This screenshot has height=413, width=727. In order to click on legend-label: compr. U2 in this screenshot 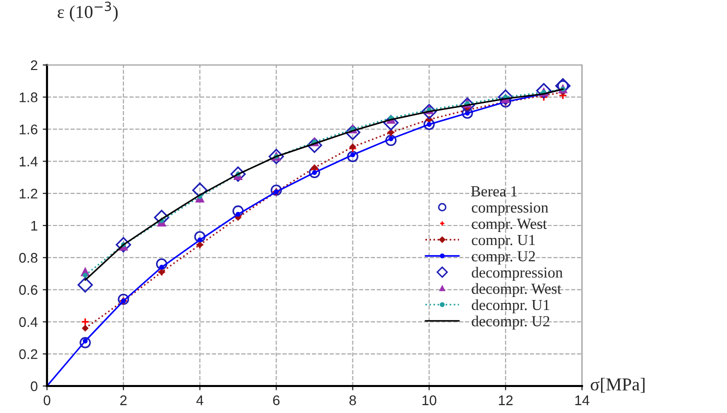, I will do `click(503, 258)`.